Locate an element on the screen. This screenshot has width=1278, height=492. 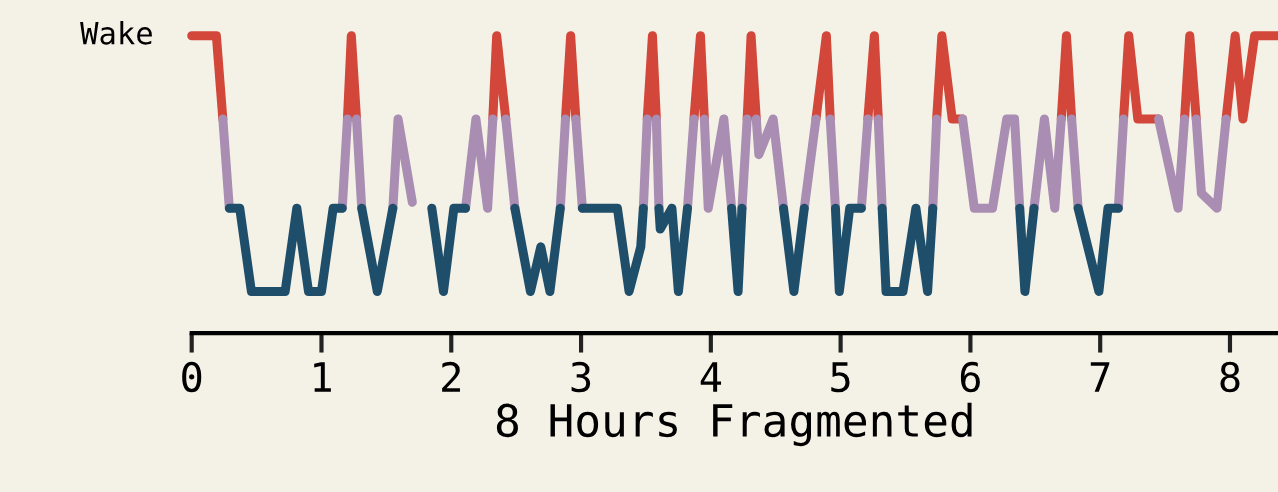
x-tick-label: 1 is located at coordinates (322, 377).